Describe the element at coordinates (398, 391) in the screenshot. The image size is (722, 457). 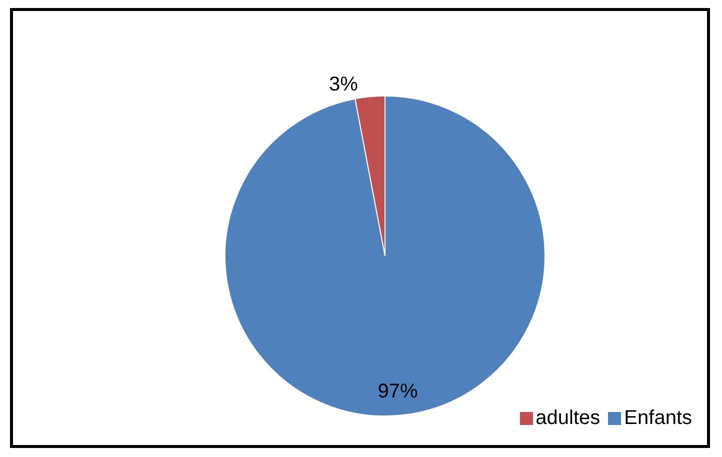
I see `data-label: 97%` at that location.